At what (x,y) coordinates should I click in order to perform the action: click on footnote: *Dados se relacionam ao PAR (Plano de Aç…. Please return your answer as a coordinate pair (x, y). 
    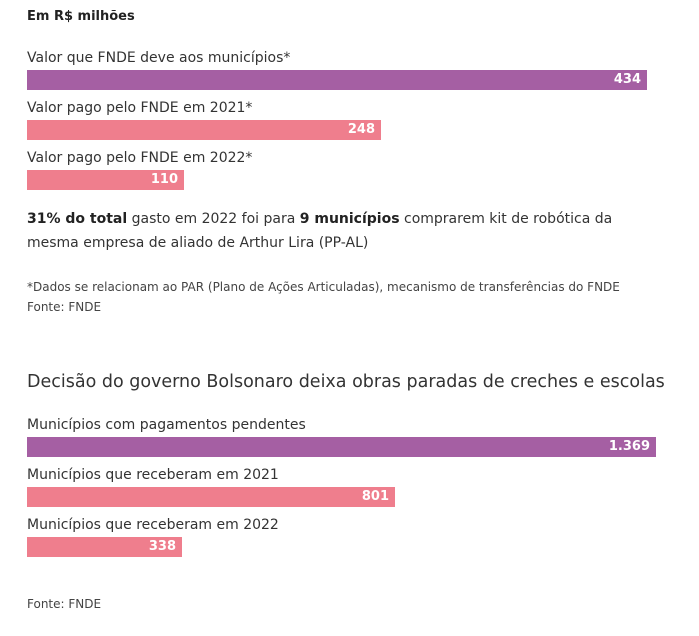
    Looking at the image, I should click on (323, 297).